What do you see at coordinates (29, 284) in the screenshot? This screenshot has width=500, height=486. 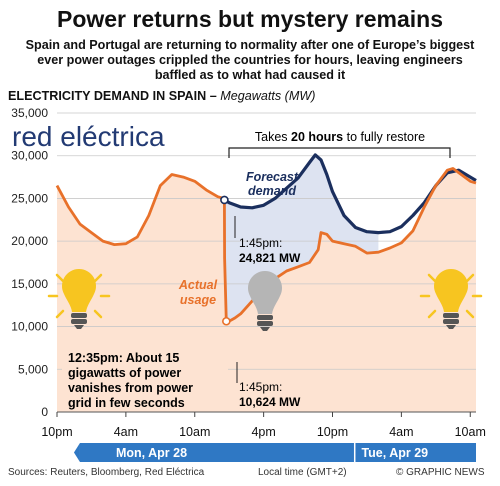 I see `y-tick-label: 15,000` at bounding box center [29, 284].